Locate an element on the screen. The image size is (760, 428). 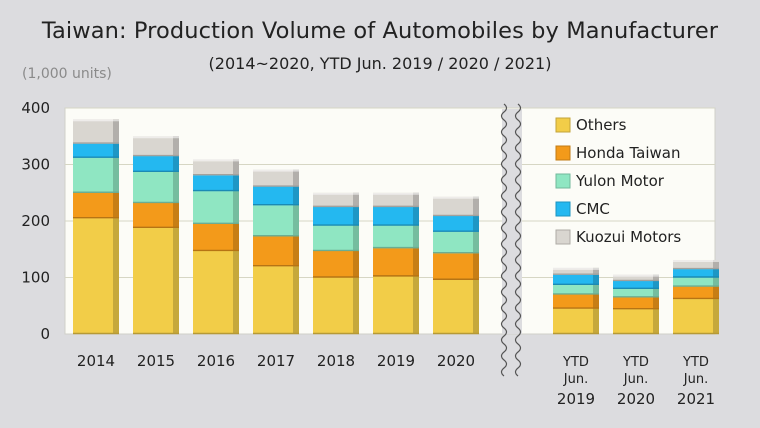
axis-break-line-right is located at coordinates (518, 240).